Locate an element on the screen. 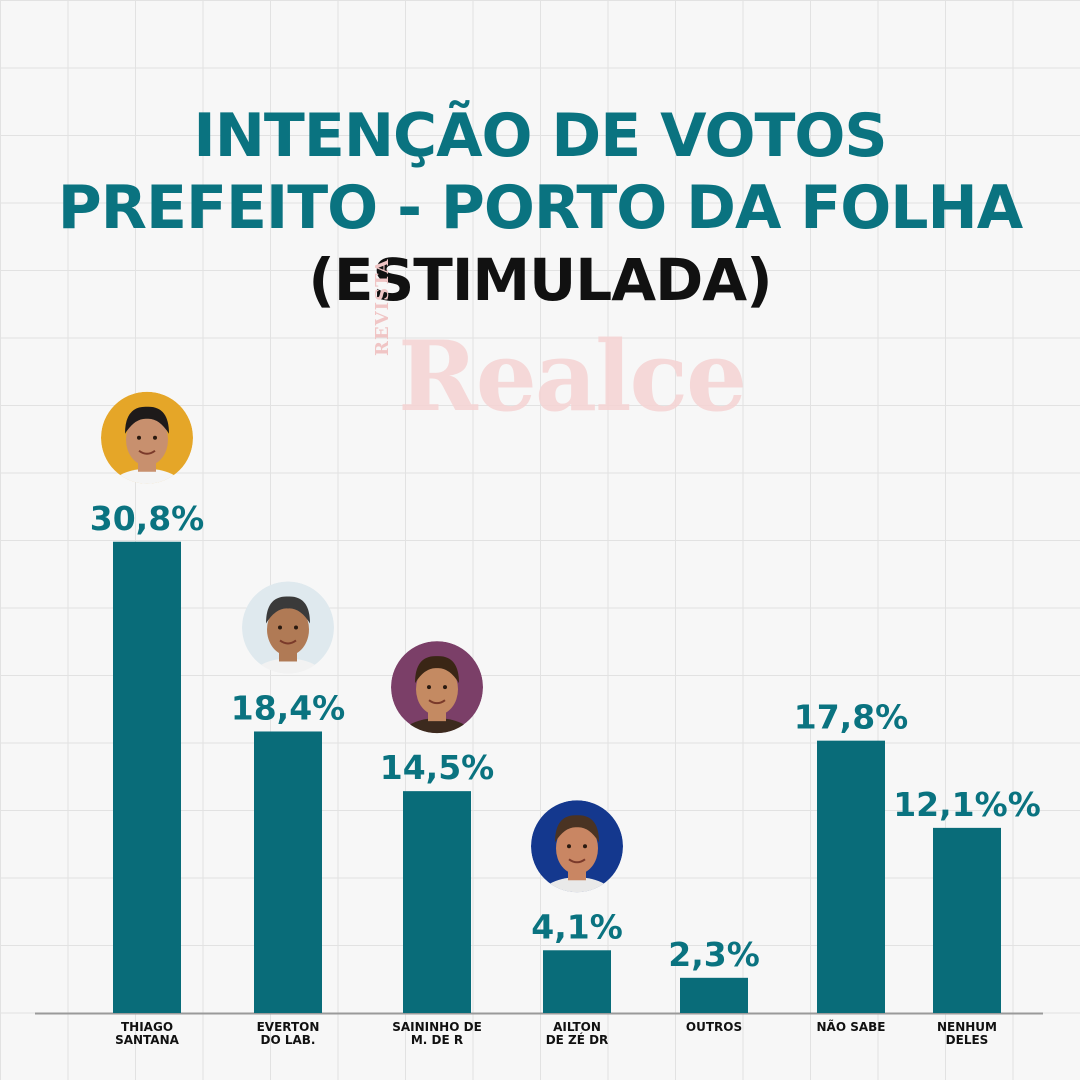 The image size is (1080, 1080). category-label: SAININHO DE M. DE R is located at coordinates (437, 1033).